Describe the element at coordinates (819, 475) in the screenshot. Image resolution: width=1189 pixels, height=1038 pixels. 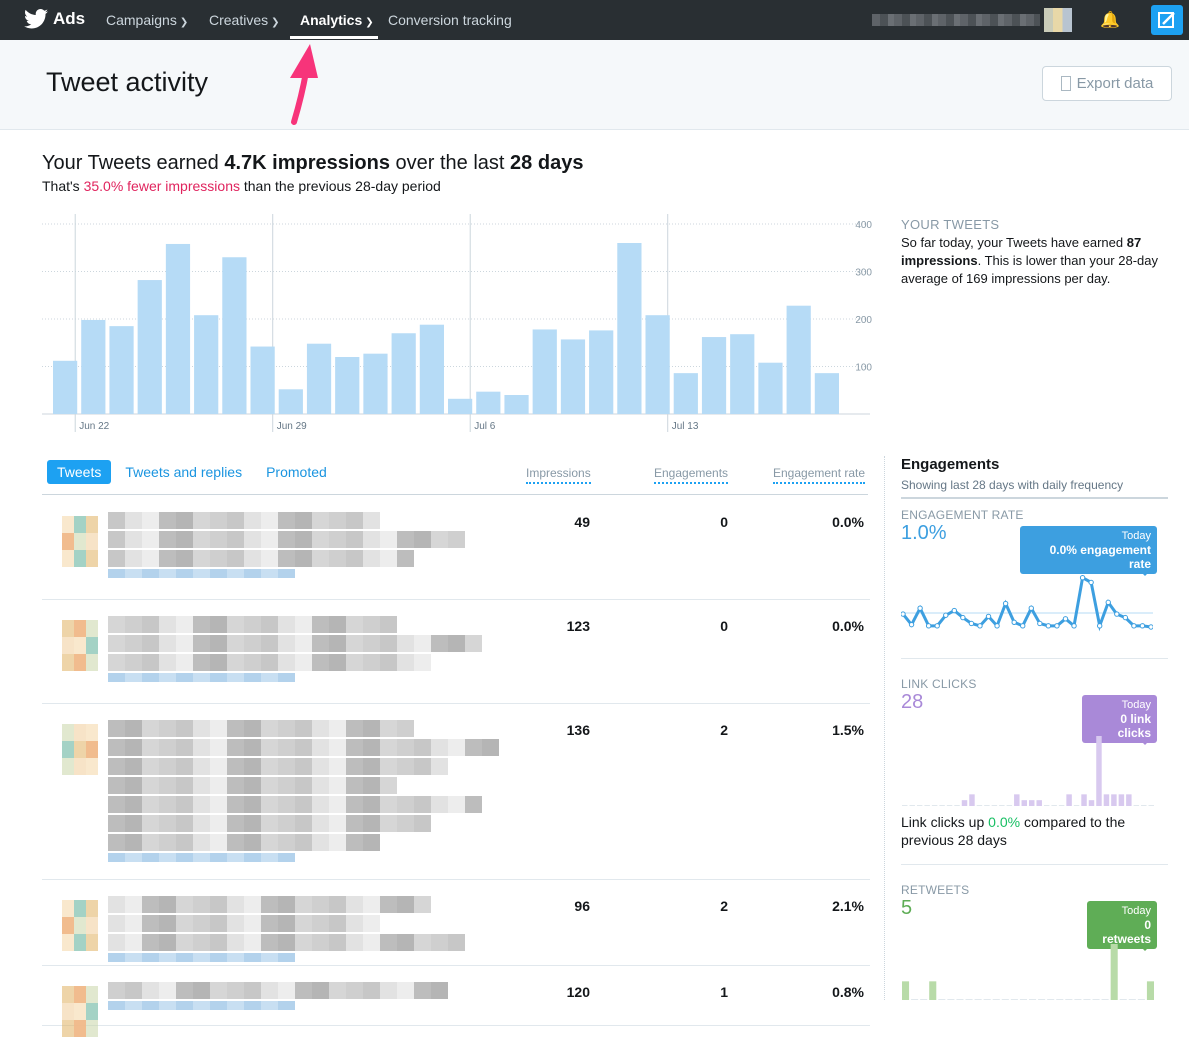
I see `column-engagement-rate: Engagement rate` at that location.